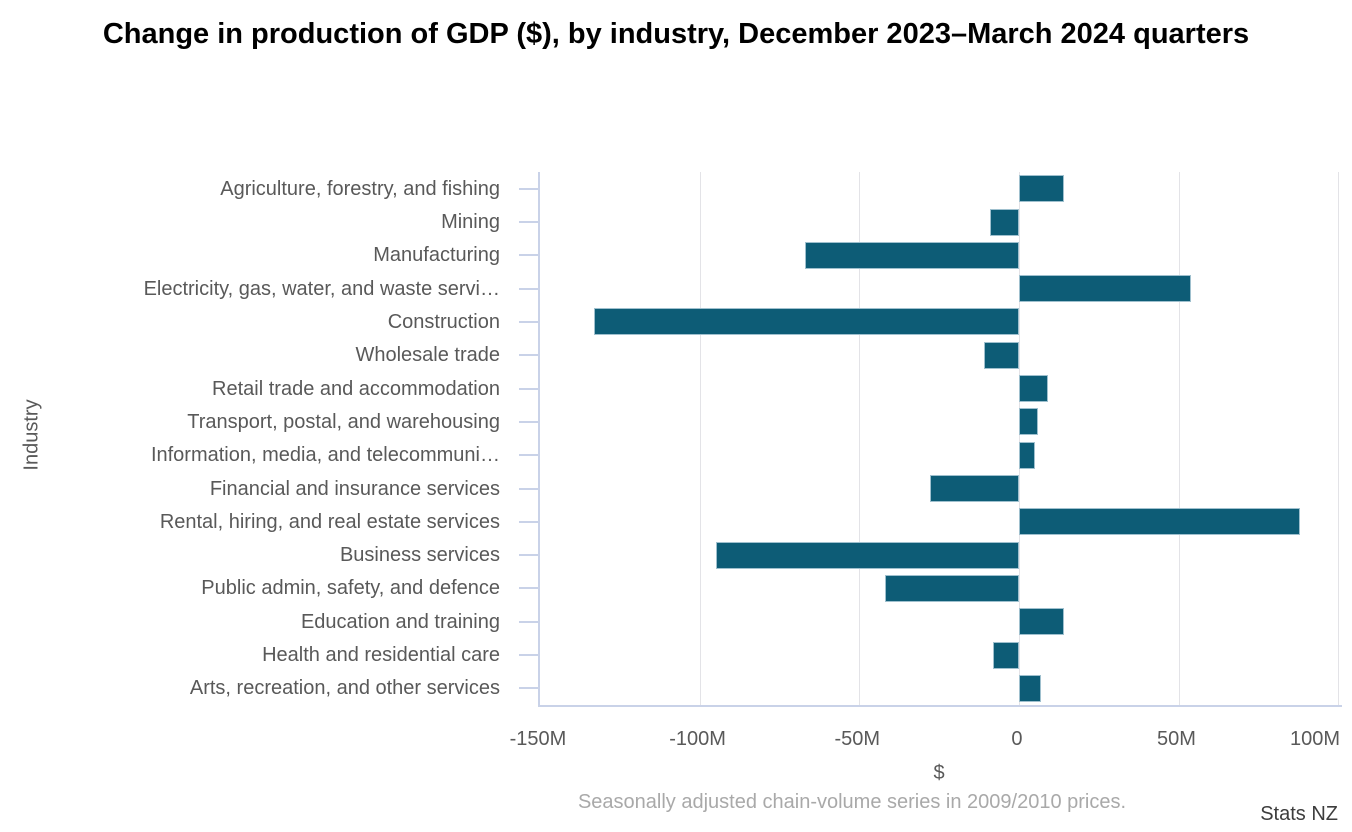 The width and height of the screenshot is (1352, 832). What do you see at coordinates (344, 688) in the screenshot?
I see `category-label: Arts, recreation, and other services` at bounding box center [344, 688].